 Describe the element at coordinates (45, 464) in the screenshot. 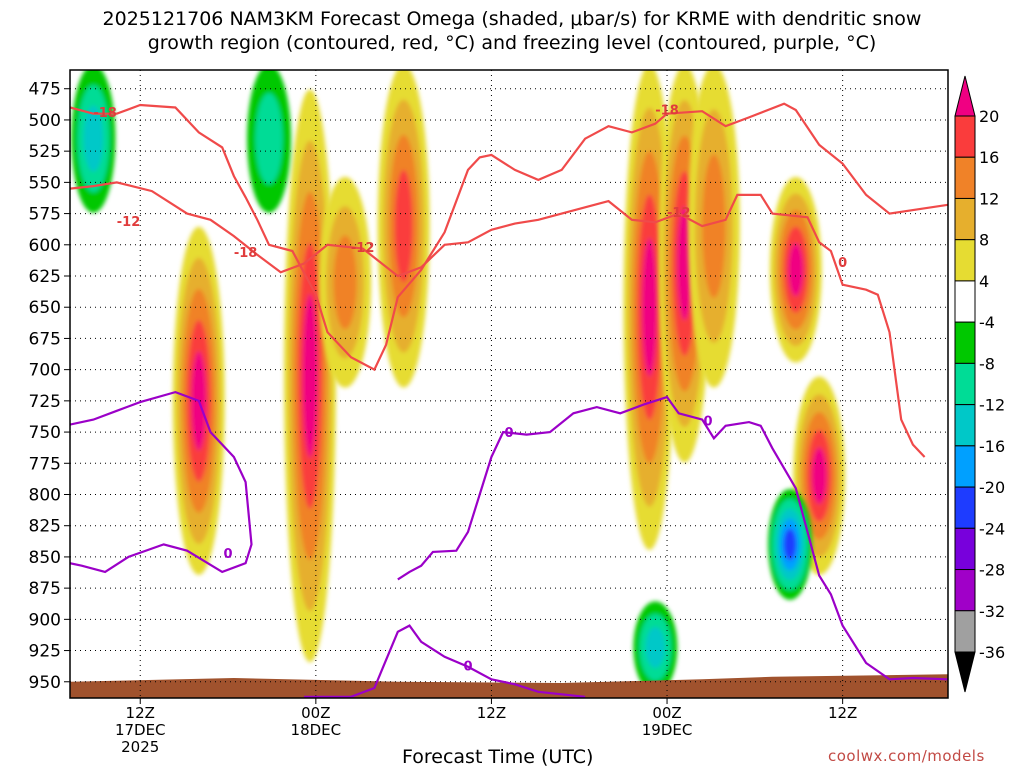

I see `y-tick-label: 775` at that location.